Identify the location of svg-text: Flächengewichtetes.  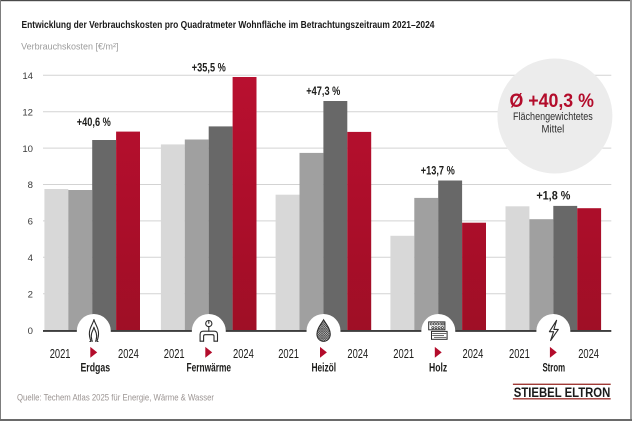
(553, 117).